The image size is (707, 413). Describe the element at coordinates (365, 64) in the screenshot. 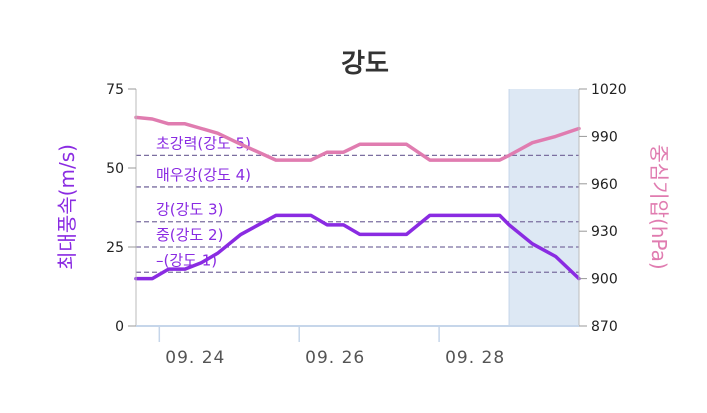

I see `chart-title: 강도` at that location.